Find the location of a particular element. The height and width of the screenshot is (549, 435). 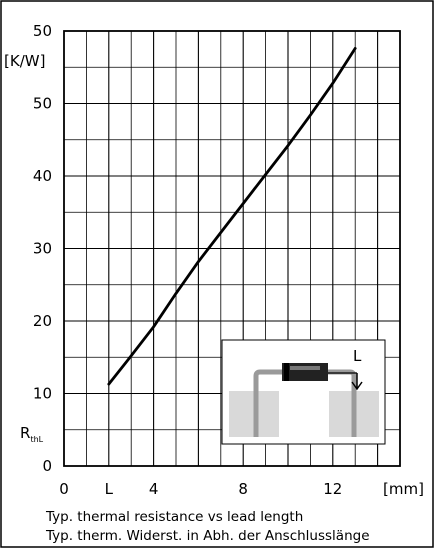

x-tick-label: 0 is located at coordinates (64, 489).